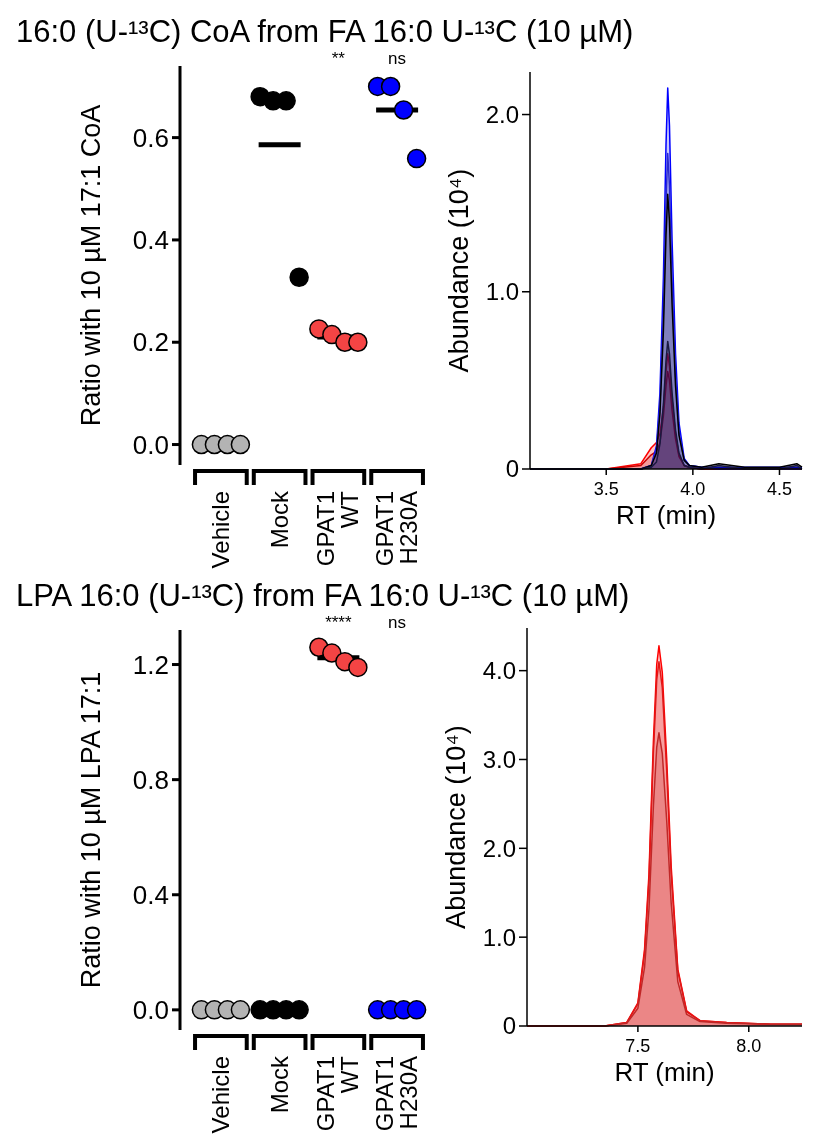  What do you see at coordinates (150, 137) in the screenshot?
I see `y-tick-label: 0.6` at bounding box center [150, 137].